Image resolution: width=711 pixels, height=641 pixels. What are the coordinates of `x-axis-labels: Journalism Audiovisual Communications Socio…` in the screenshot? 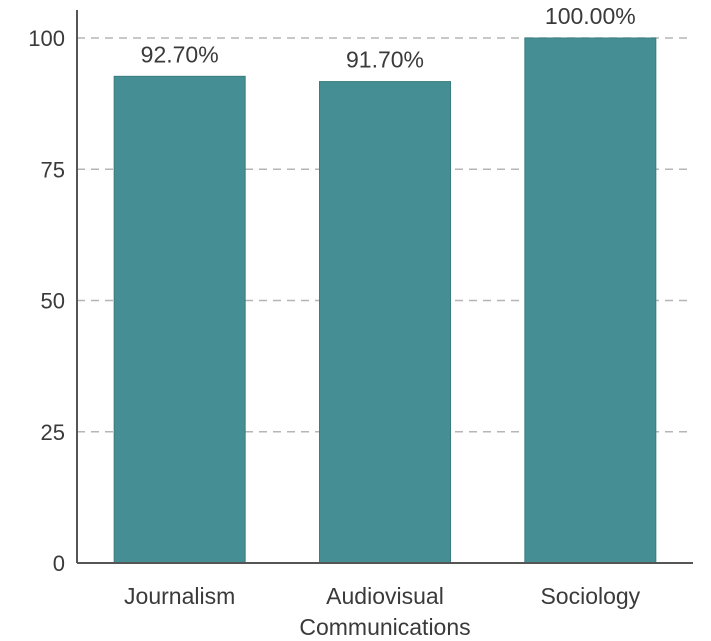 It's located at (382, 611).